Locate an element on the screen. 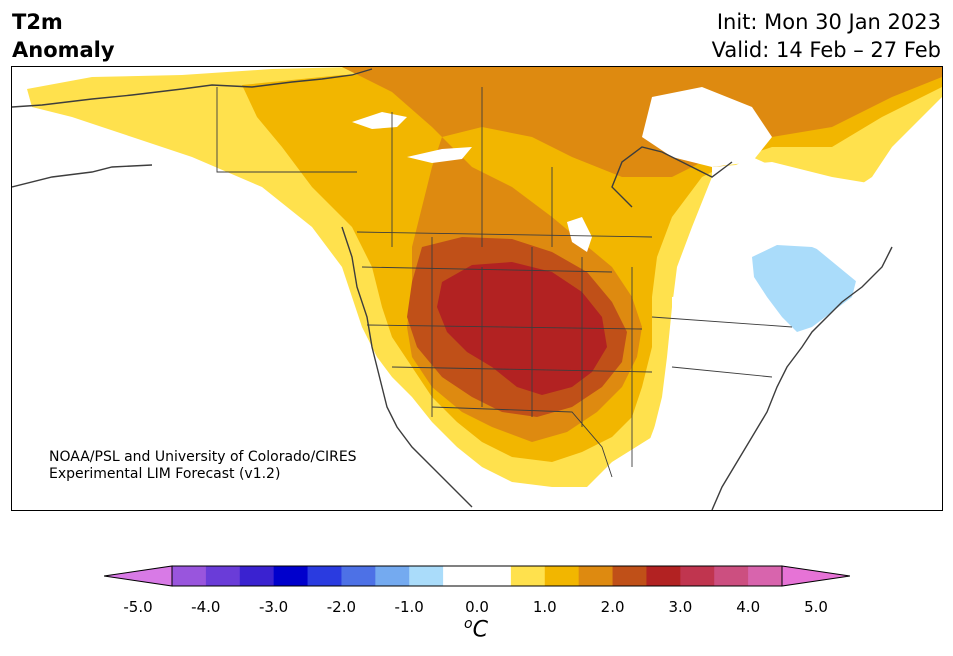  hudson-bay is located at coordinates (707, 127).